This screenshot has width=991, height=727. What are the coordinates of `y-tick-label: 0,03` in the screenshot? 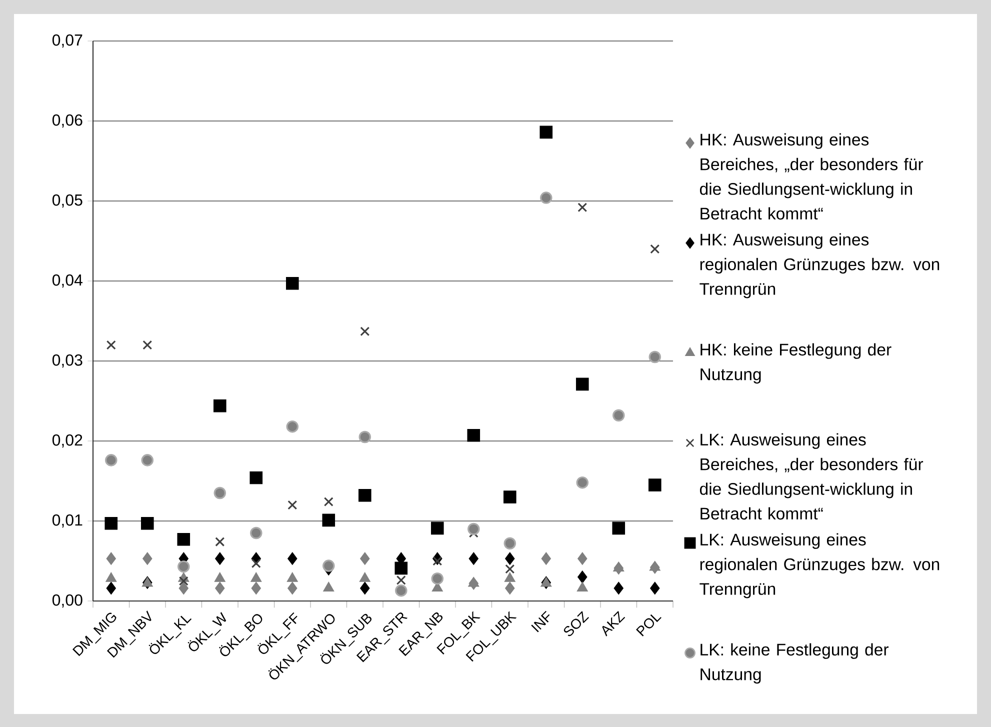 It's located at (67, 361).